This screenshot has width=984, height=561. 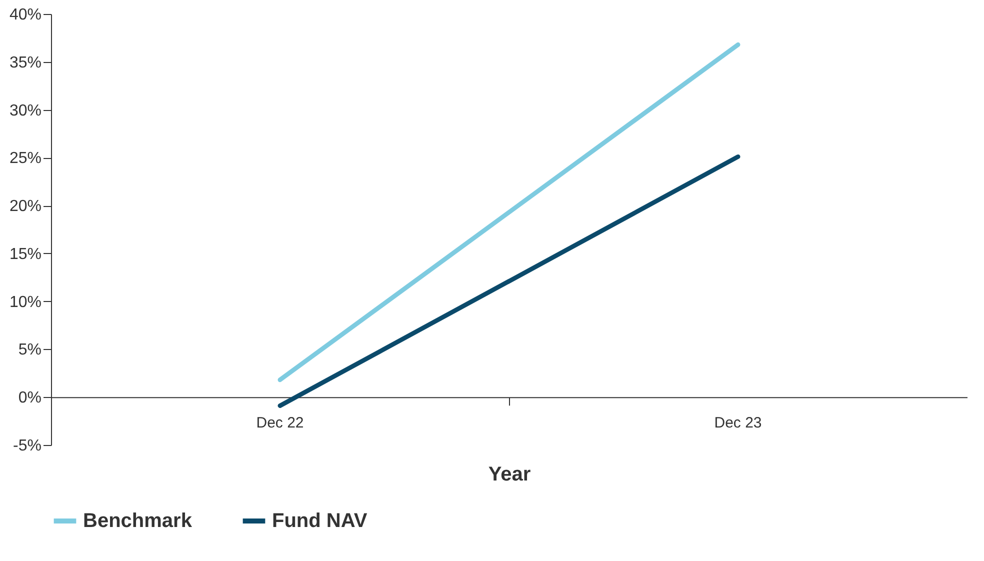 What do you see at coordinates (25, 254) in the screenshot?
I see `y-tick-label: 15%` at bounding box center [25, 254].